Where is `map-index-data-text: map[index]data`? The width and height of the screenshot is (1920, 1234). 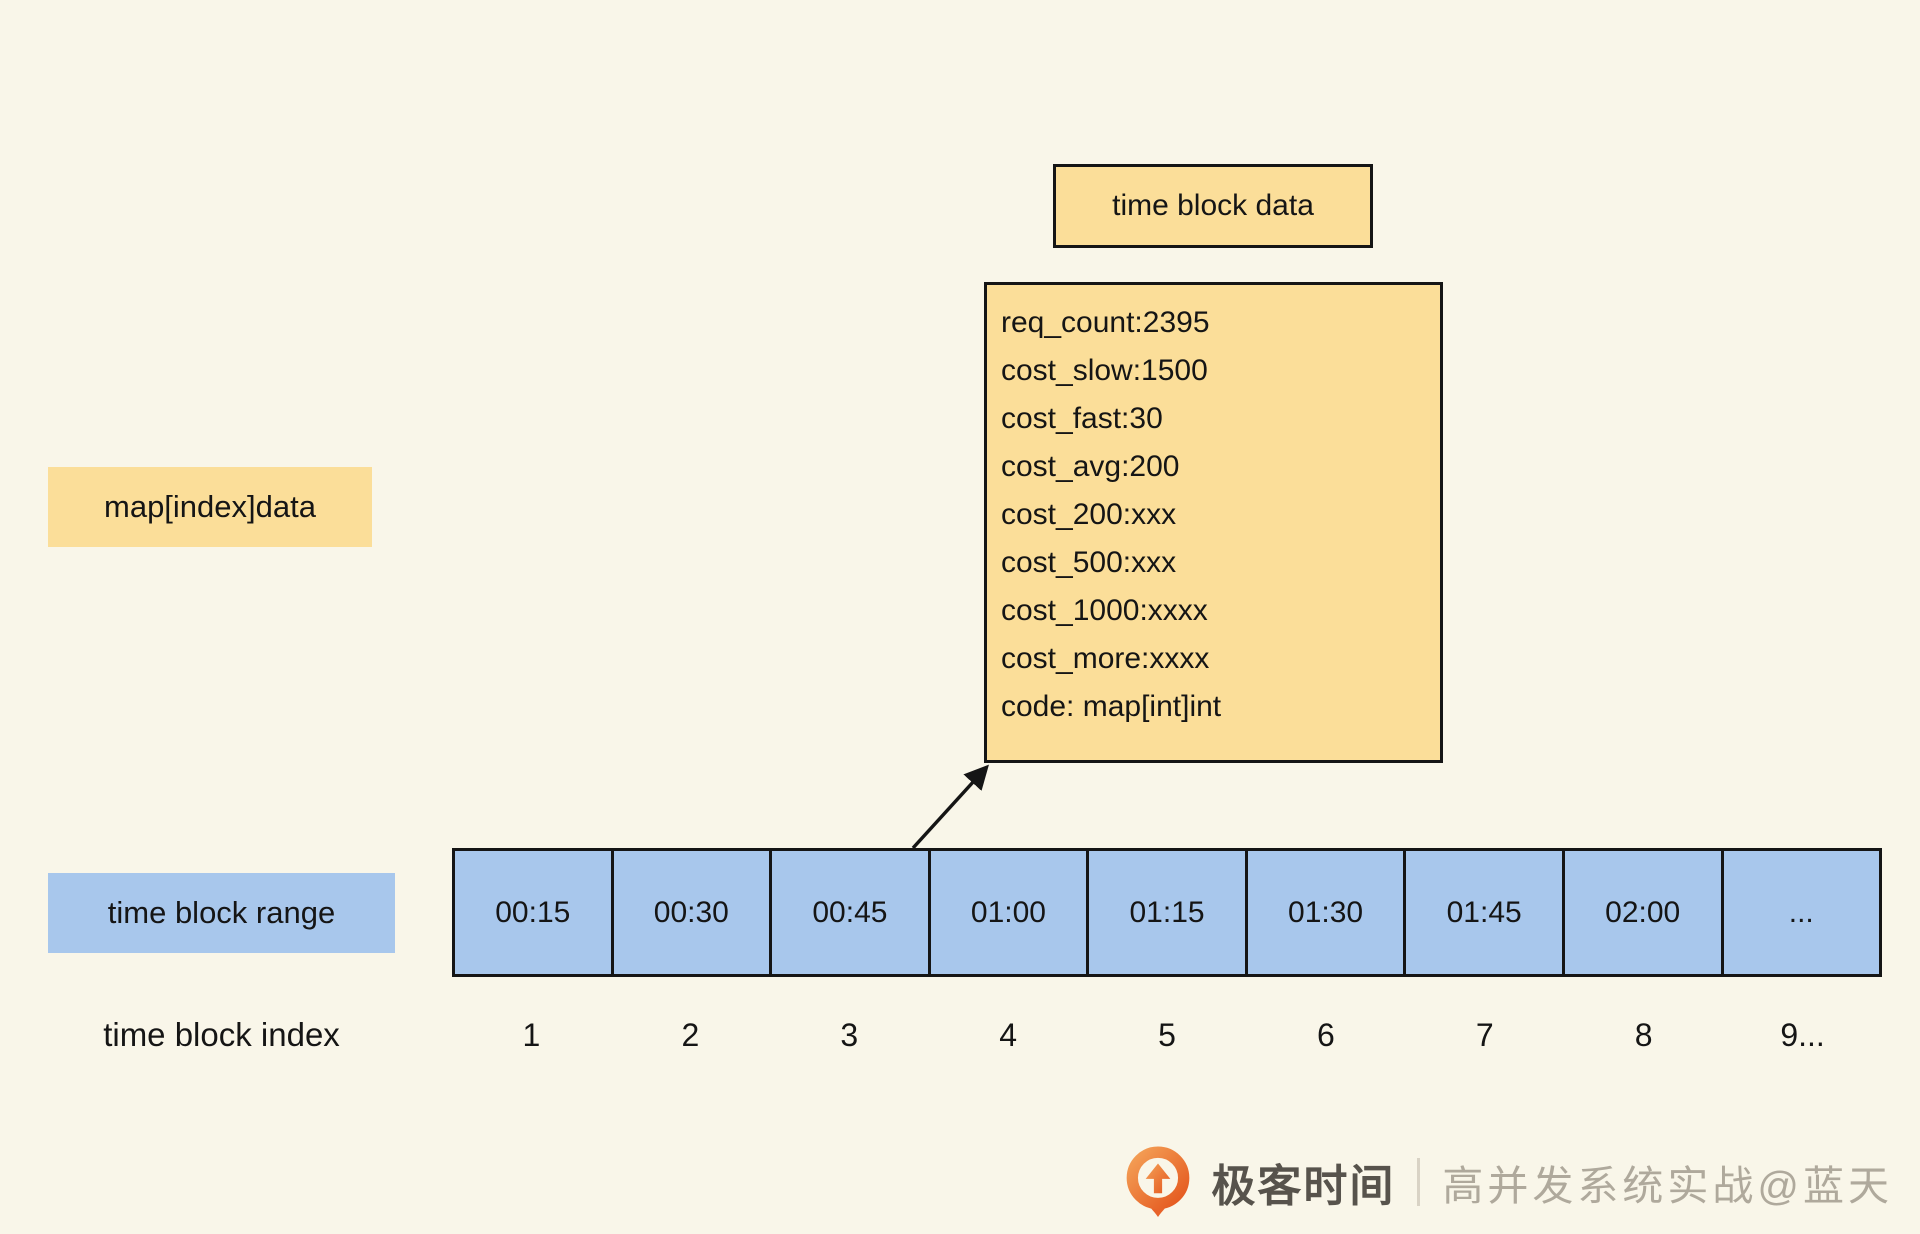
map-index-data-text: map[index]data is located at coordinates (210, 506).